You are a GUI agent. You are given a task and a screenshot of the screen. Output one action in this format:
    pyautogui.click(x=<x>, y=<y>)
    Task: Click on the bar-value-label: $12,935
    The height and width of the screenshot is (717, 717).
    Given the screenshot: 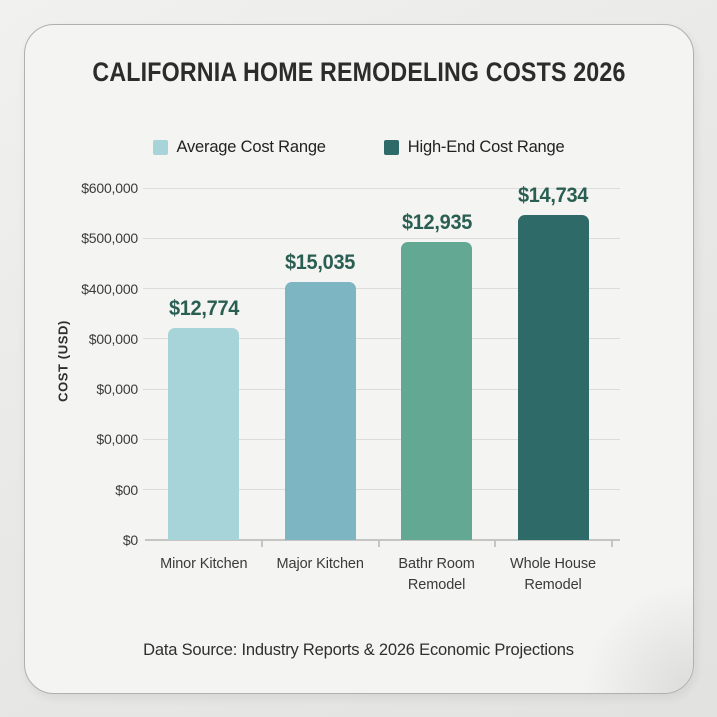 What is the action you would take?
    pyautogui.click(x=436, y=222)
    